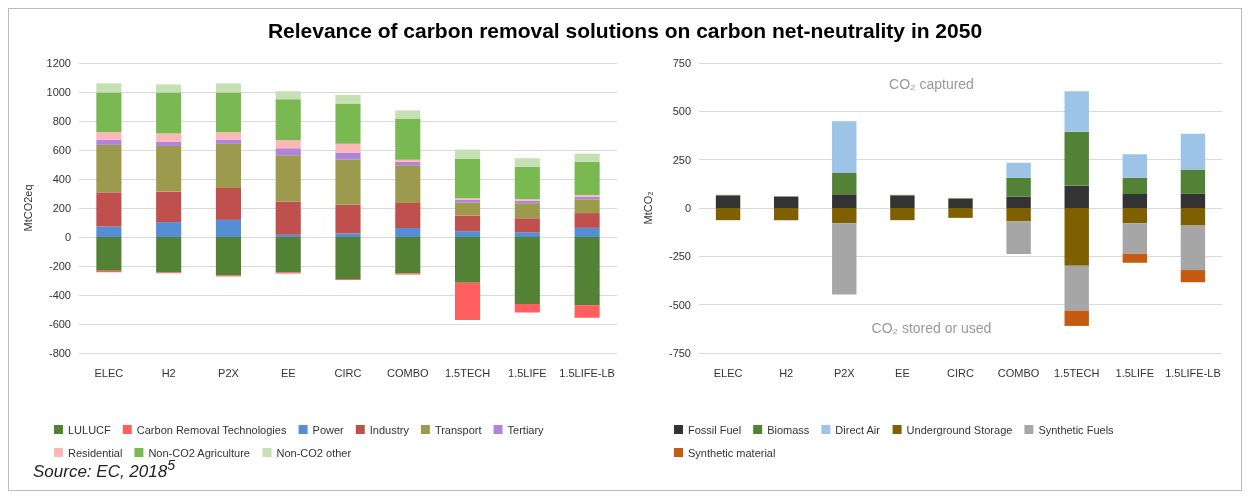 This screenshot has height=499, width=1250. Describe the element at coordinates (844, 372) in the screenshot. I see `x-tick-label: P2X` at that location.